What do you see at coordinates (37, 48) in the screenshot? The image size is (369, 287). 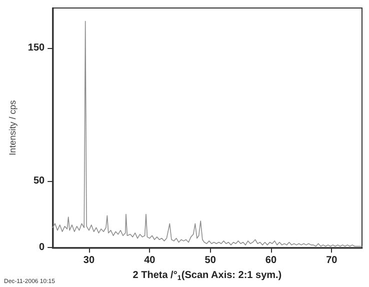 I see `y-tick-label: 150` at bounding box center [37, 48].